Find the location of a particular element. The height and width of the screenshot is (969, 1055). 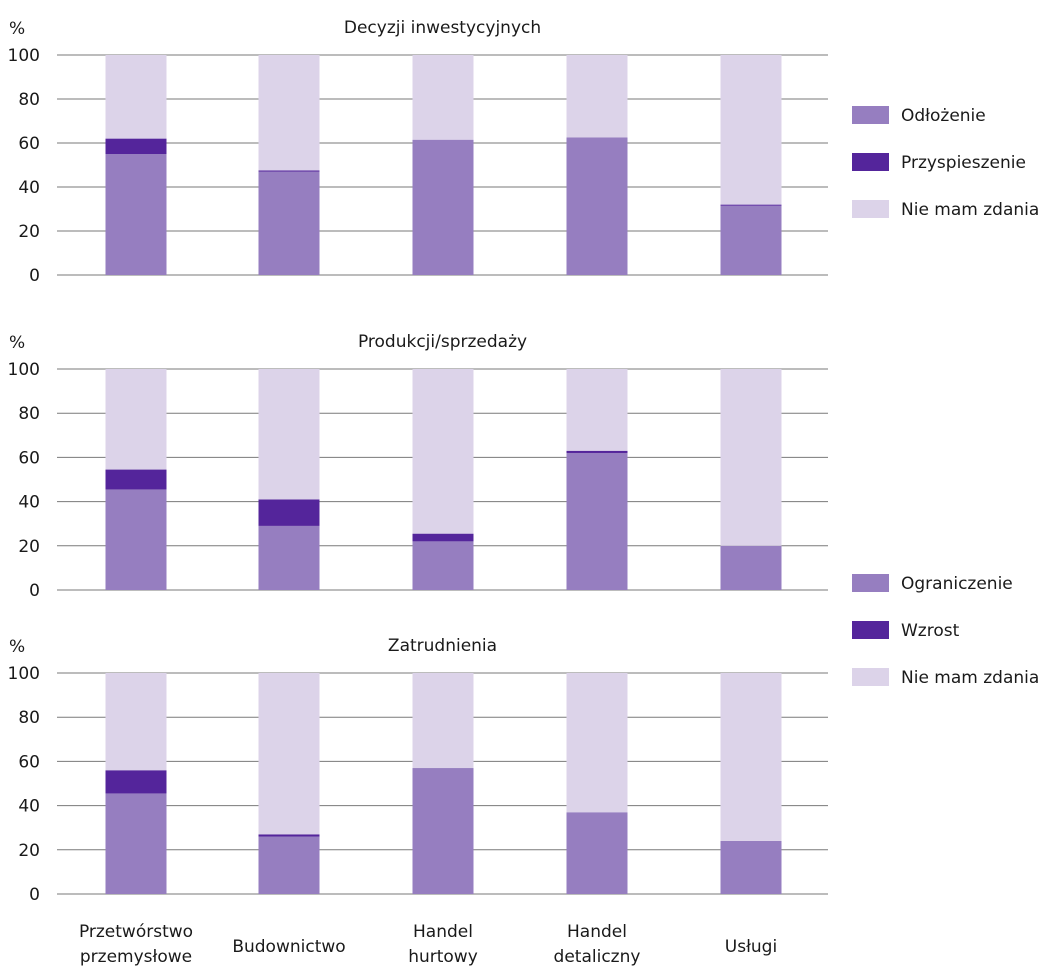

x-category-label: detaliczny is located at coordinates (597, 957).